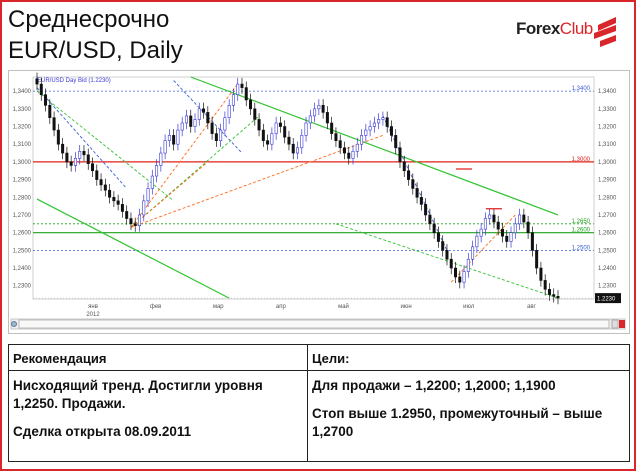 The height and width of the screenshot is (471, 636). What do you see at coordinates (95, 50) in the screenshot?
I see `slide-subtitle: EUR/USD, Daily` at bounding box center [95, 50].